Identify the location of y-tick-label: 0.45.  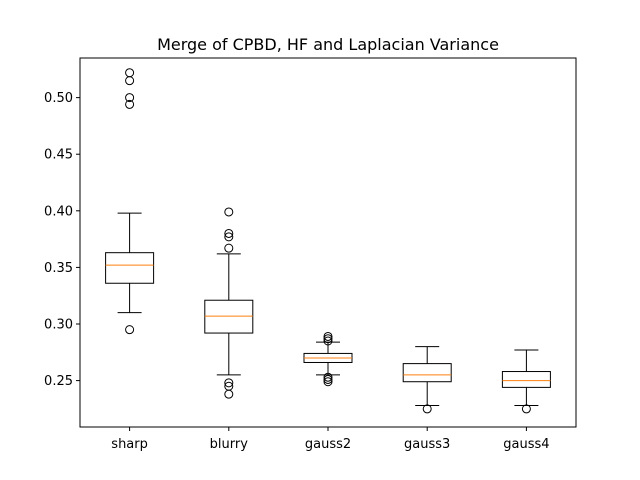
(58, 155).